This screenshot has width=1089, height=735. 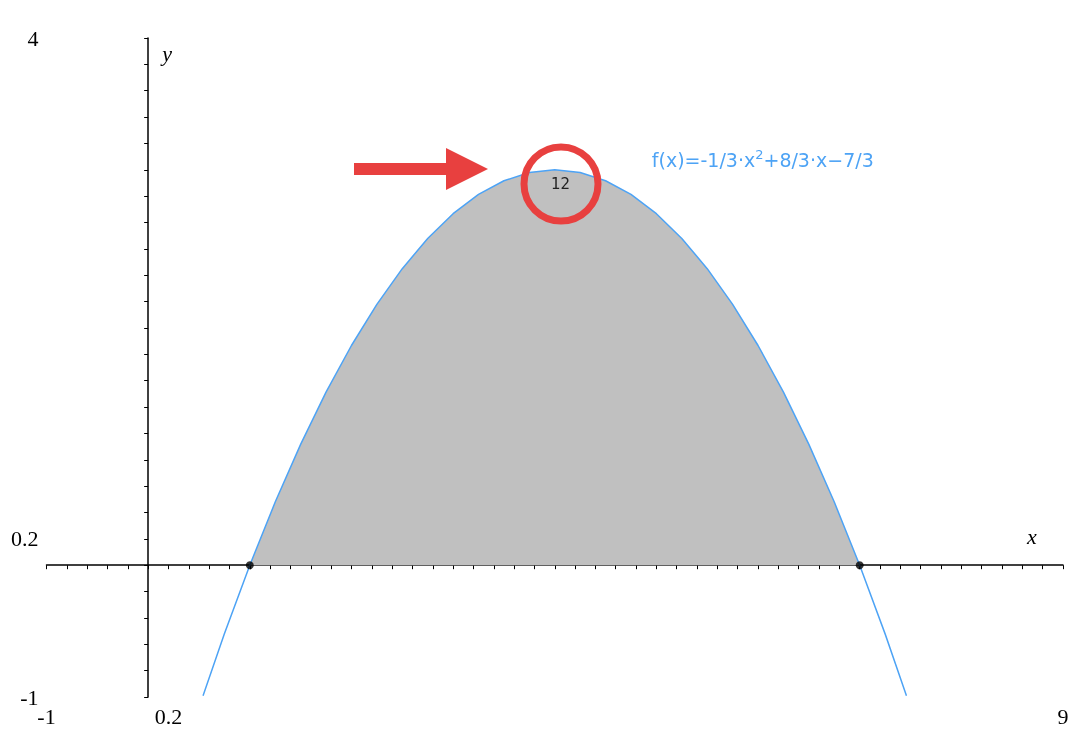 What do you see at coordinates (1063, 716) in the screenshot?
I see `x-tick-label: 9` at bounding box center [1063, 716].